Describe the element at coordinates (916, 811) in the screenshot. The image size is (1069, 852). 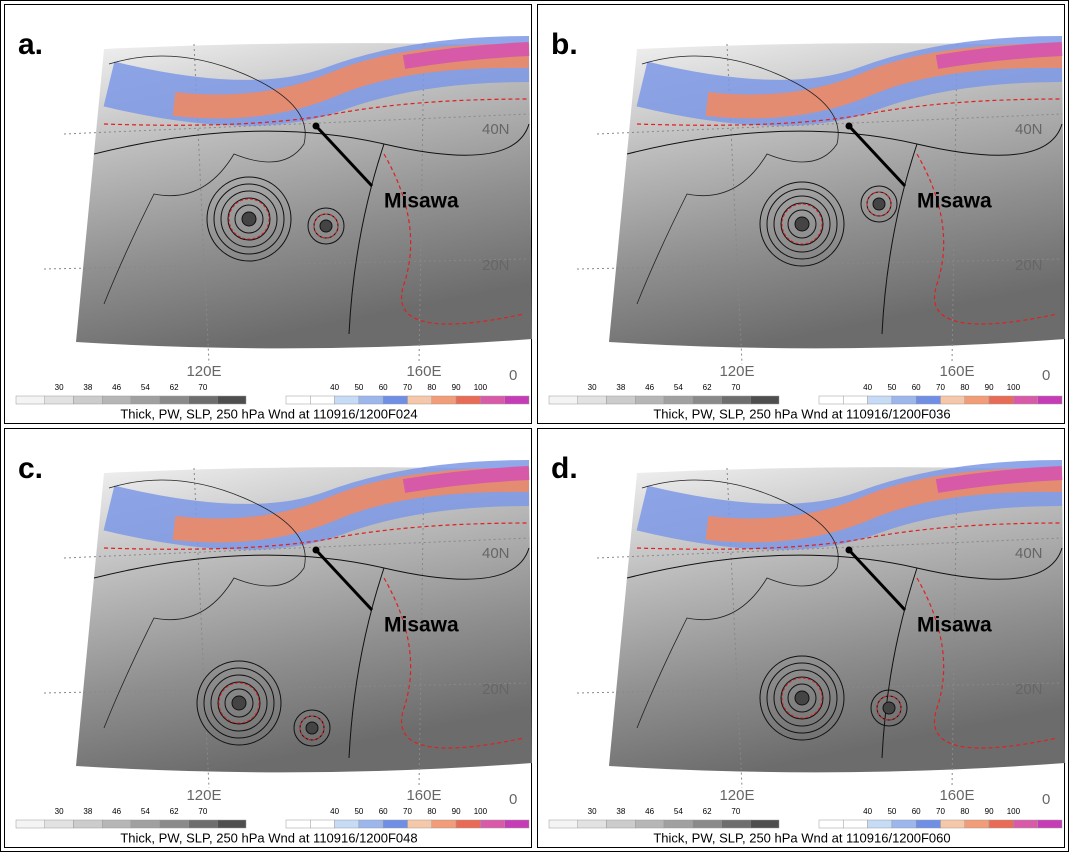
I see `colorbar-tick-label: 60` at that location.